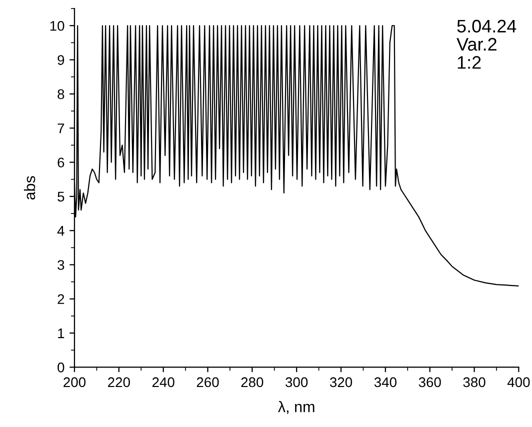 The width and height of the screenshot is (532, 427). What do you see at coordinates (61, 197) in the screenshot?
I see `y-tick-label: 5` at bounding box center [61, 197].